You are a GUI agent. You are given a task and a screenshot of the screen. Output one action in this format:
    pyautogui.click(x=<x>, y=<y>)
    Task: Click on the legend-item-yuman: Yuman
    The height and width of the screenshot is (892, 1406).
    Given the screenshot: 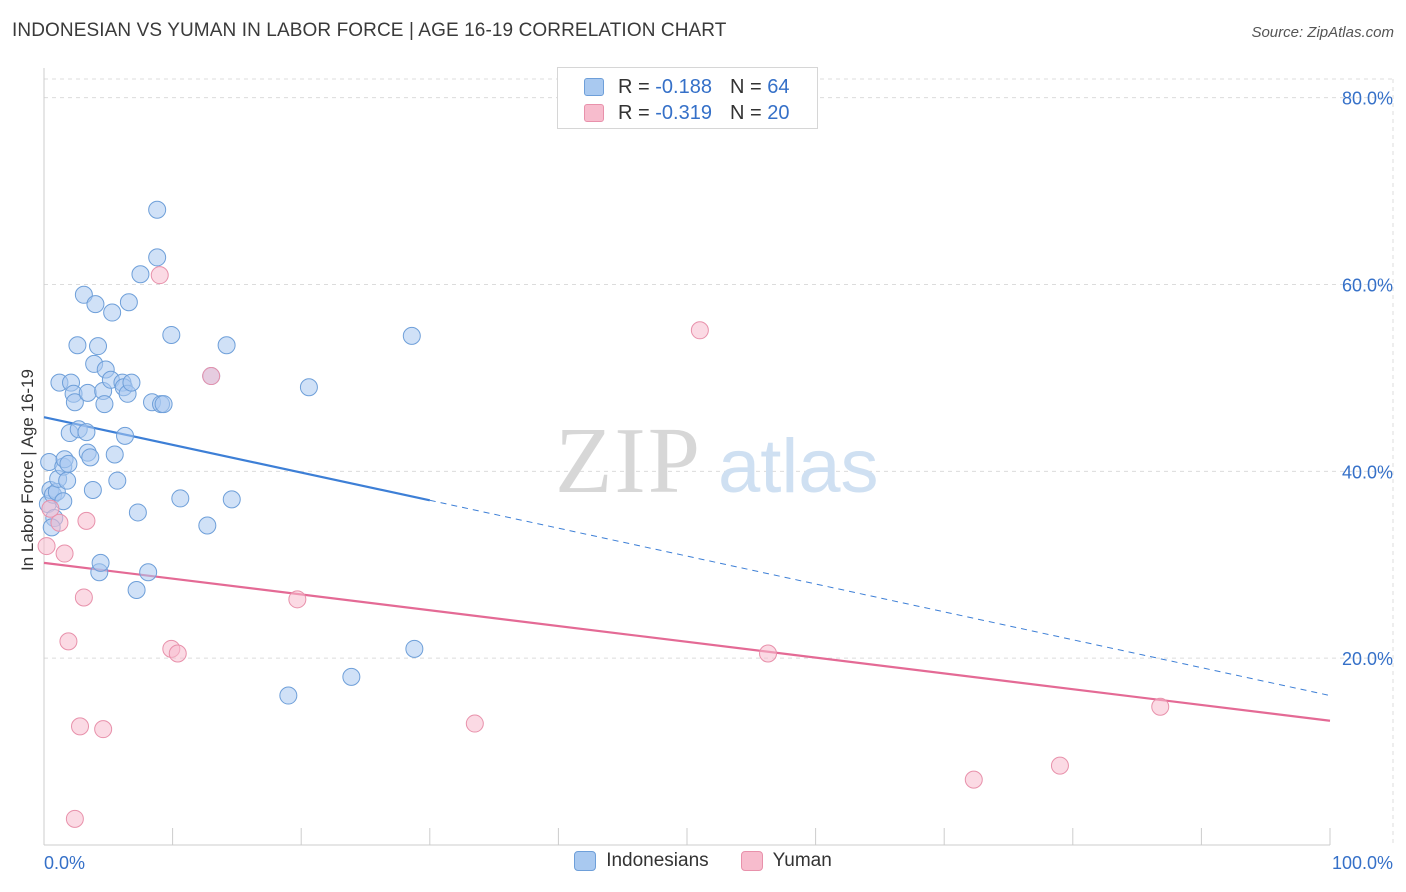 What is the action you would take?
    pyautogui.click(x=786, y=861)
    